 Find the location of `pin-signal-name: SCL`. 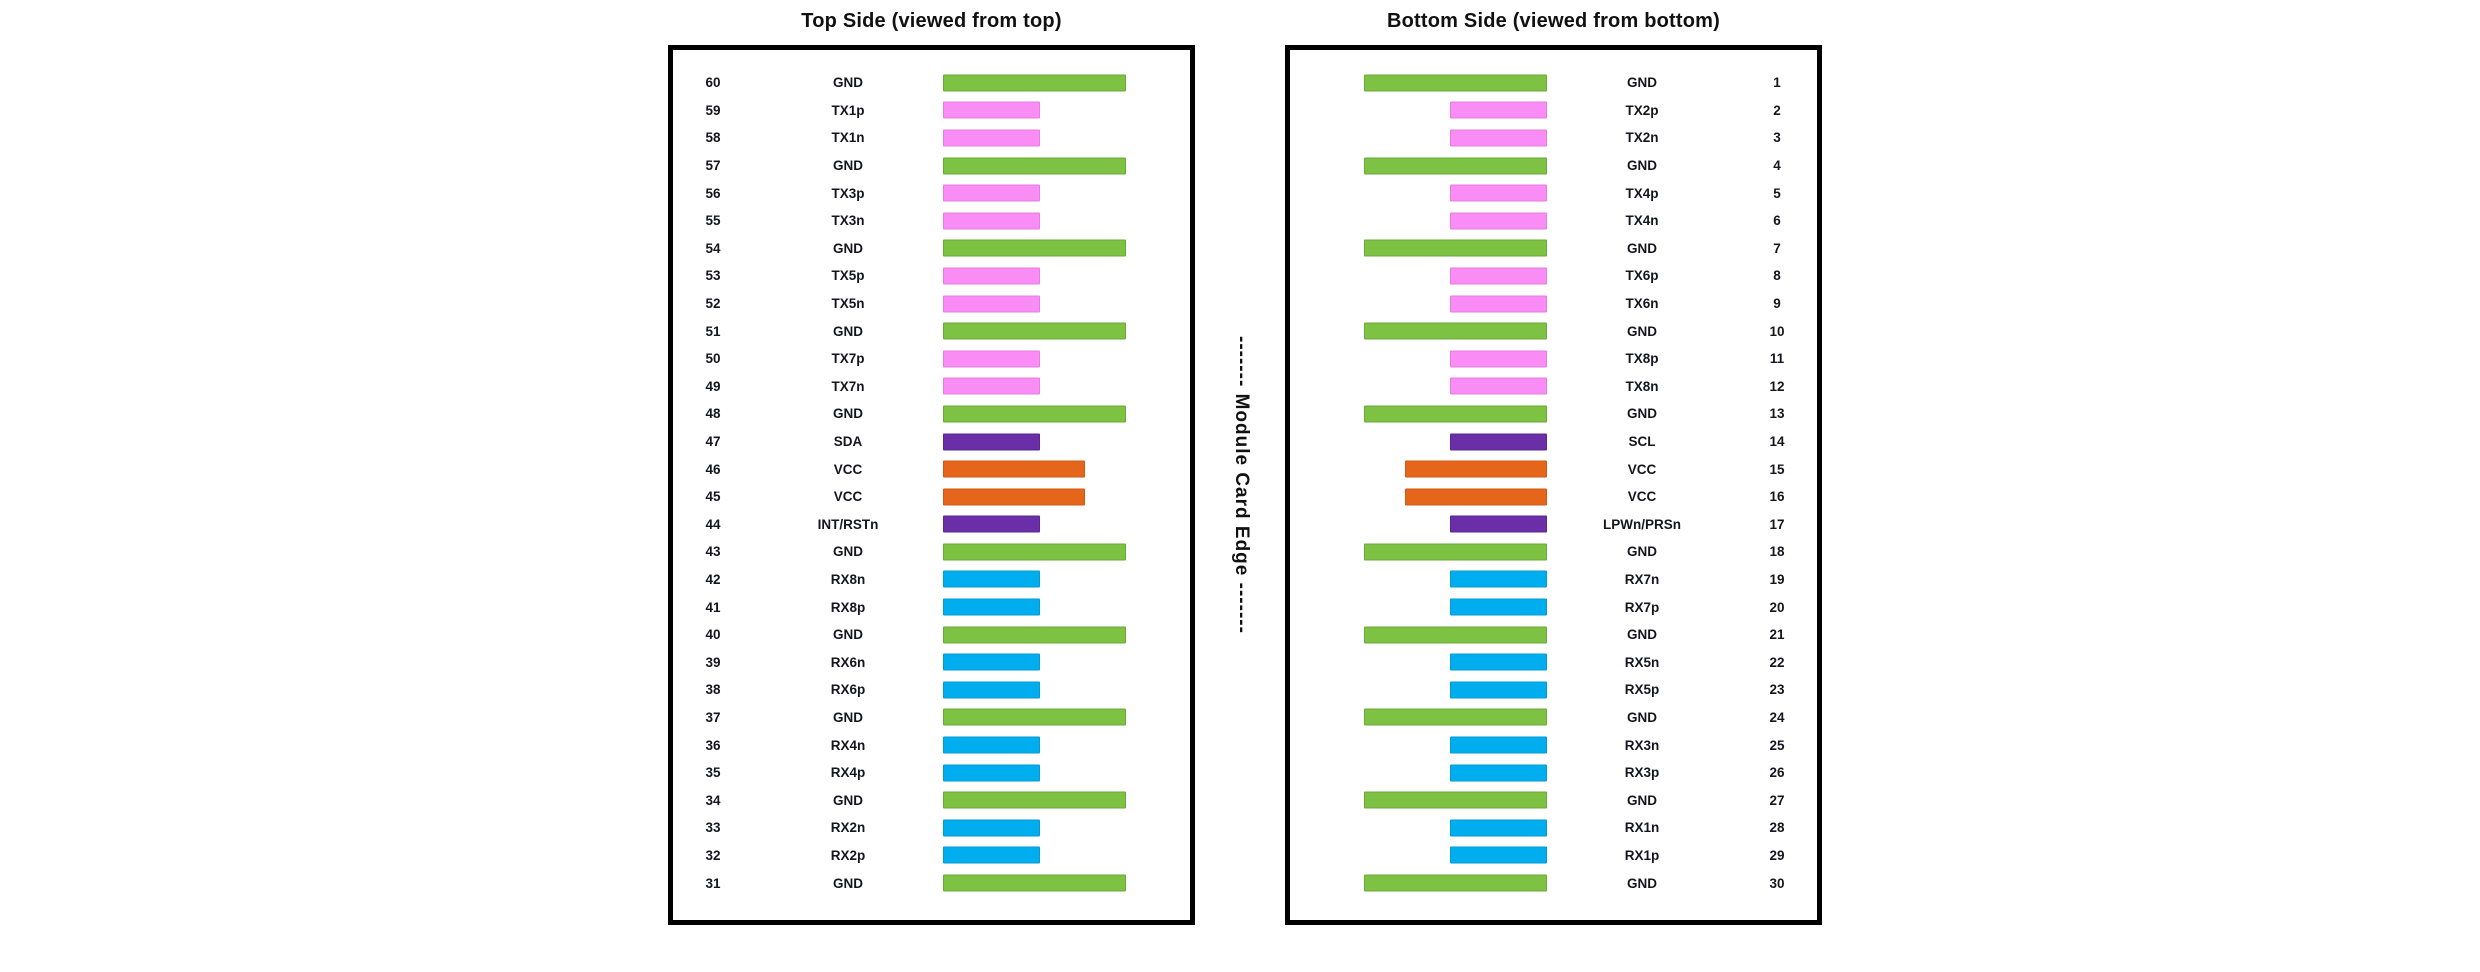

pin-signal-name: SCL is located at coordinates (1642, 442).